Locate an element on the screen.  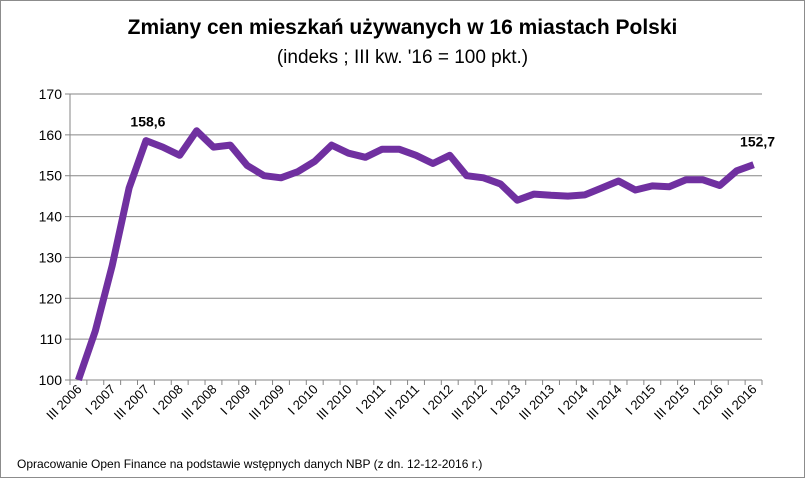
x-tick-label: III 2010 is located at coordinates (333, 402).